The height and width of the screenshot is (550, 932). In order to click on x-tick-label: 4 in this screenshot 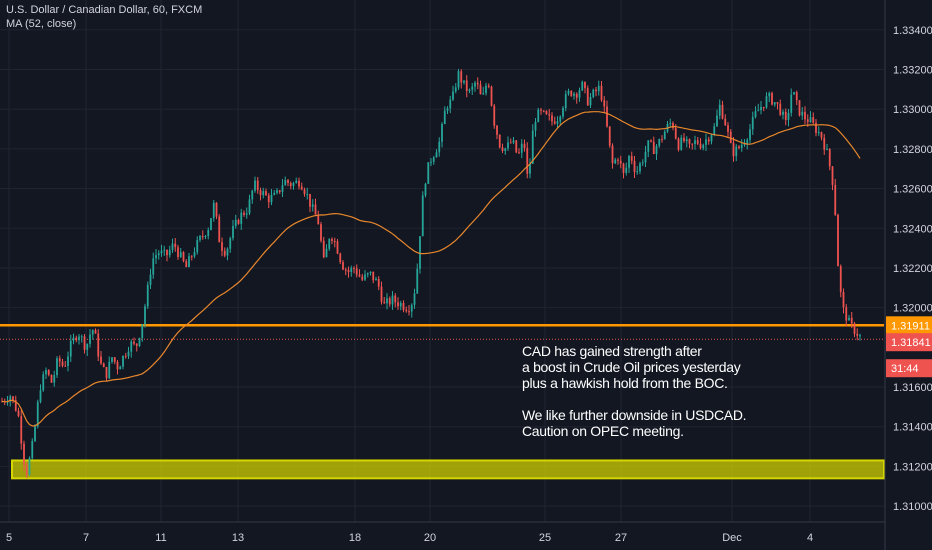, I will do `click(810, 538)`.